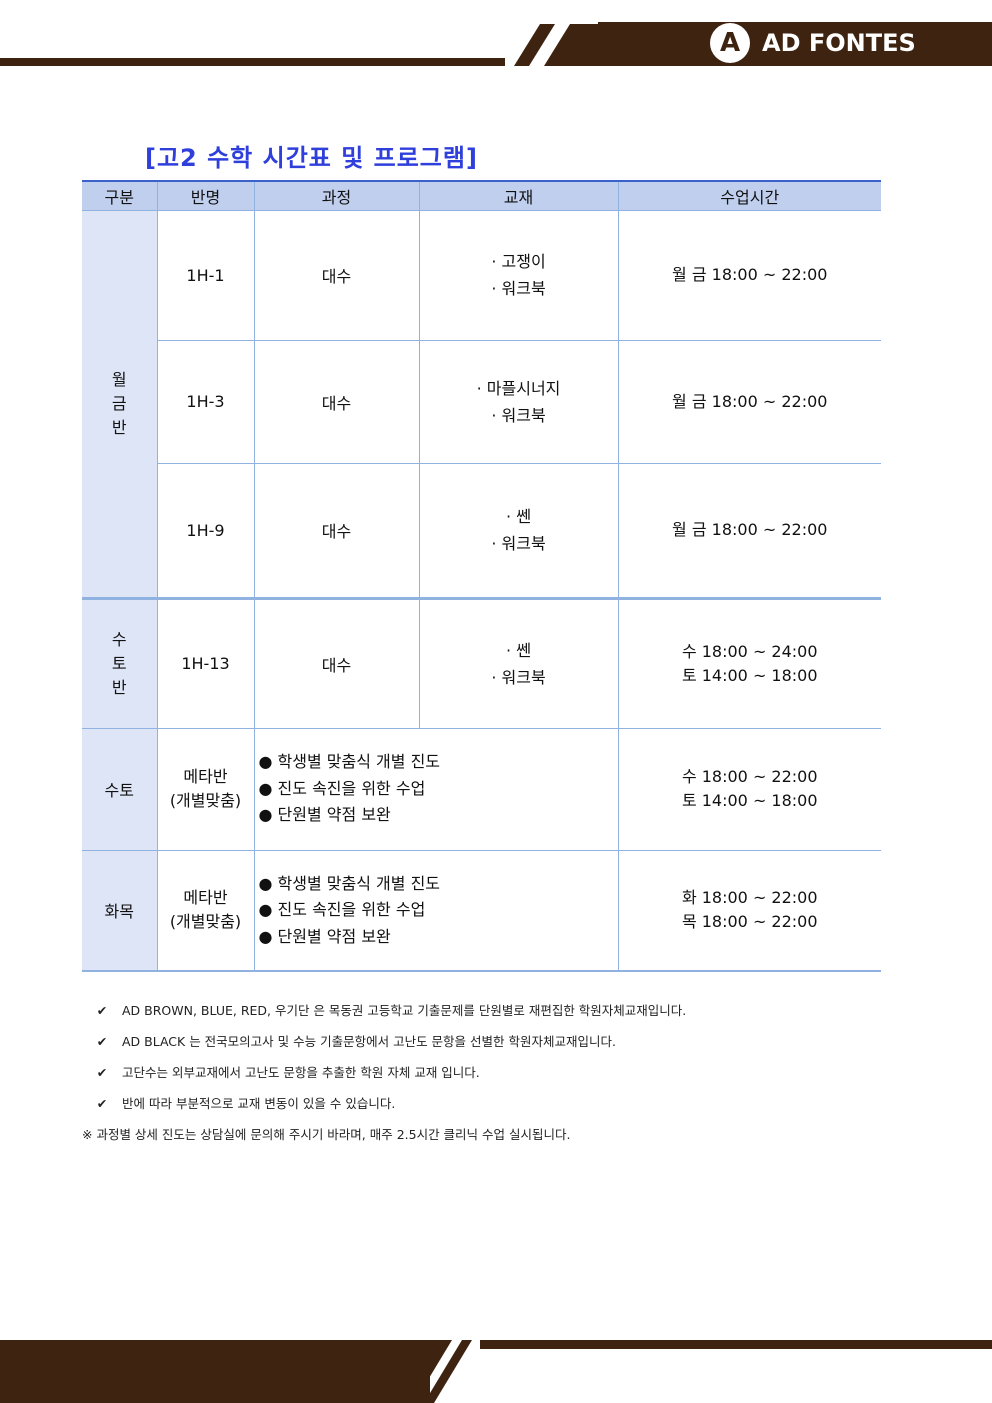 The height and width of the screenshot is (1403, 992). I want to click on header-time: 수업시간, so click(749, 195).